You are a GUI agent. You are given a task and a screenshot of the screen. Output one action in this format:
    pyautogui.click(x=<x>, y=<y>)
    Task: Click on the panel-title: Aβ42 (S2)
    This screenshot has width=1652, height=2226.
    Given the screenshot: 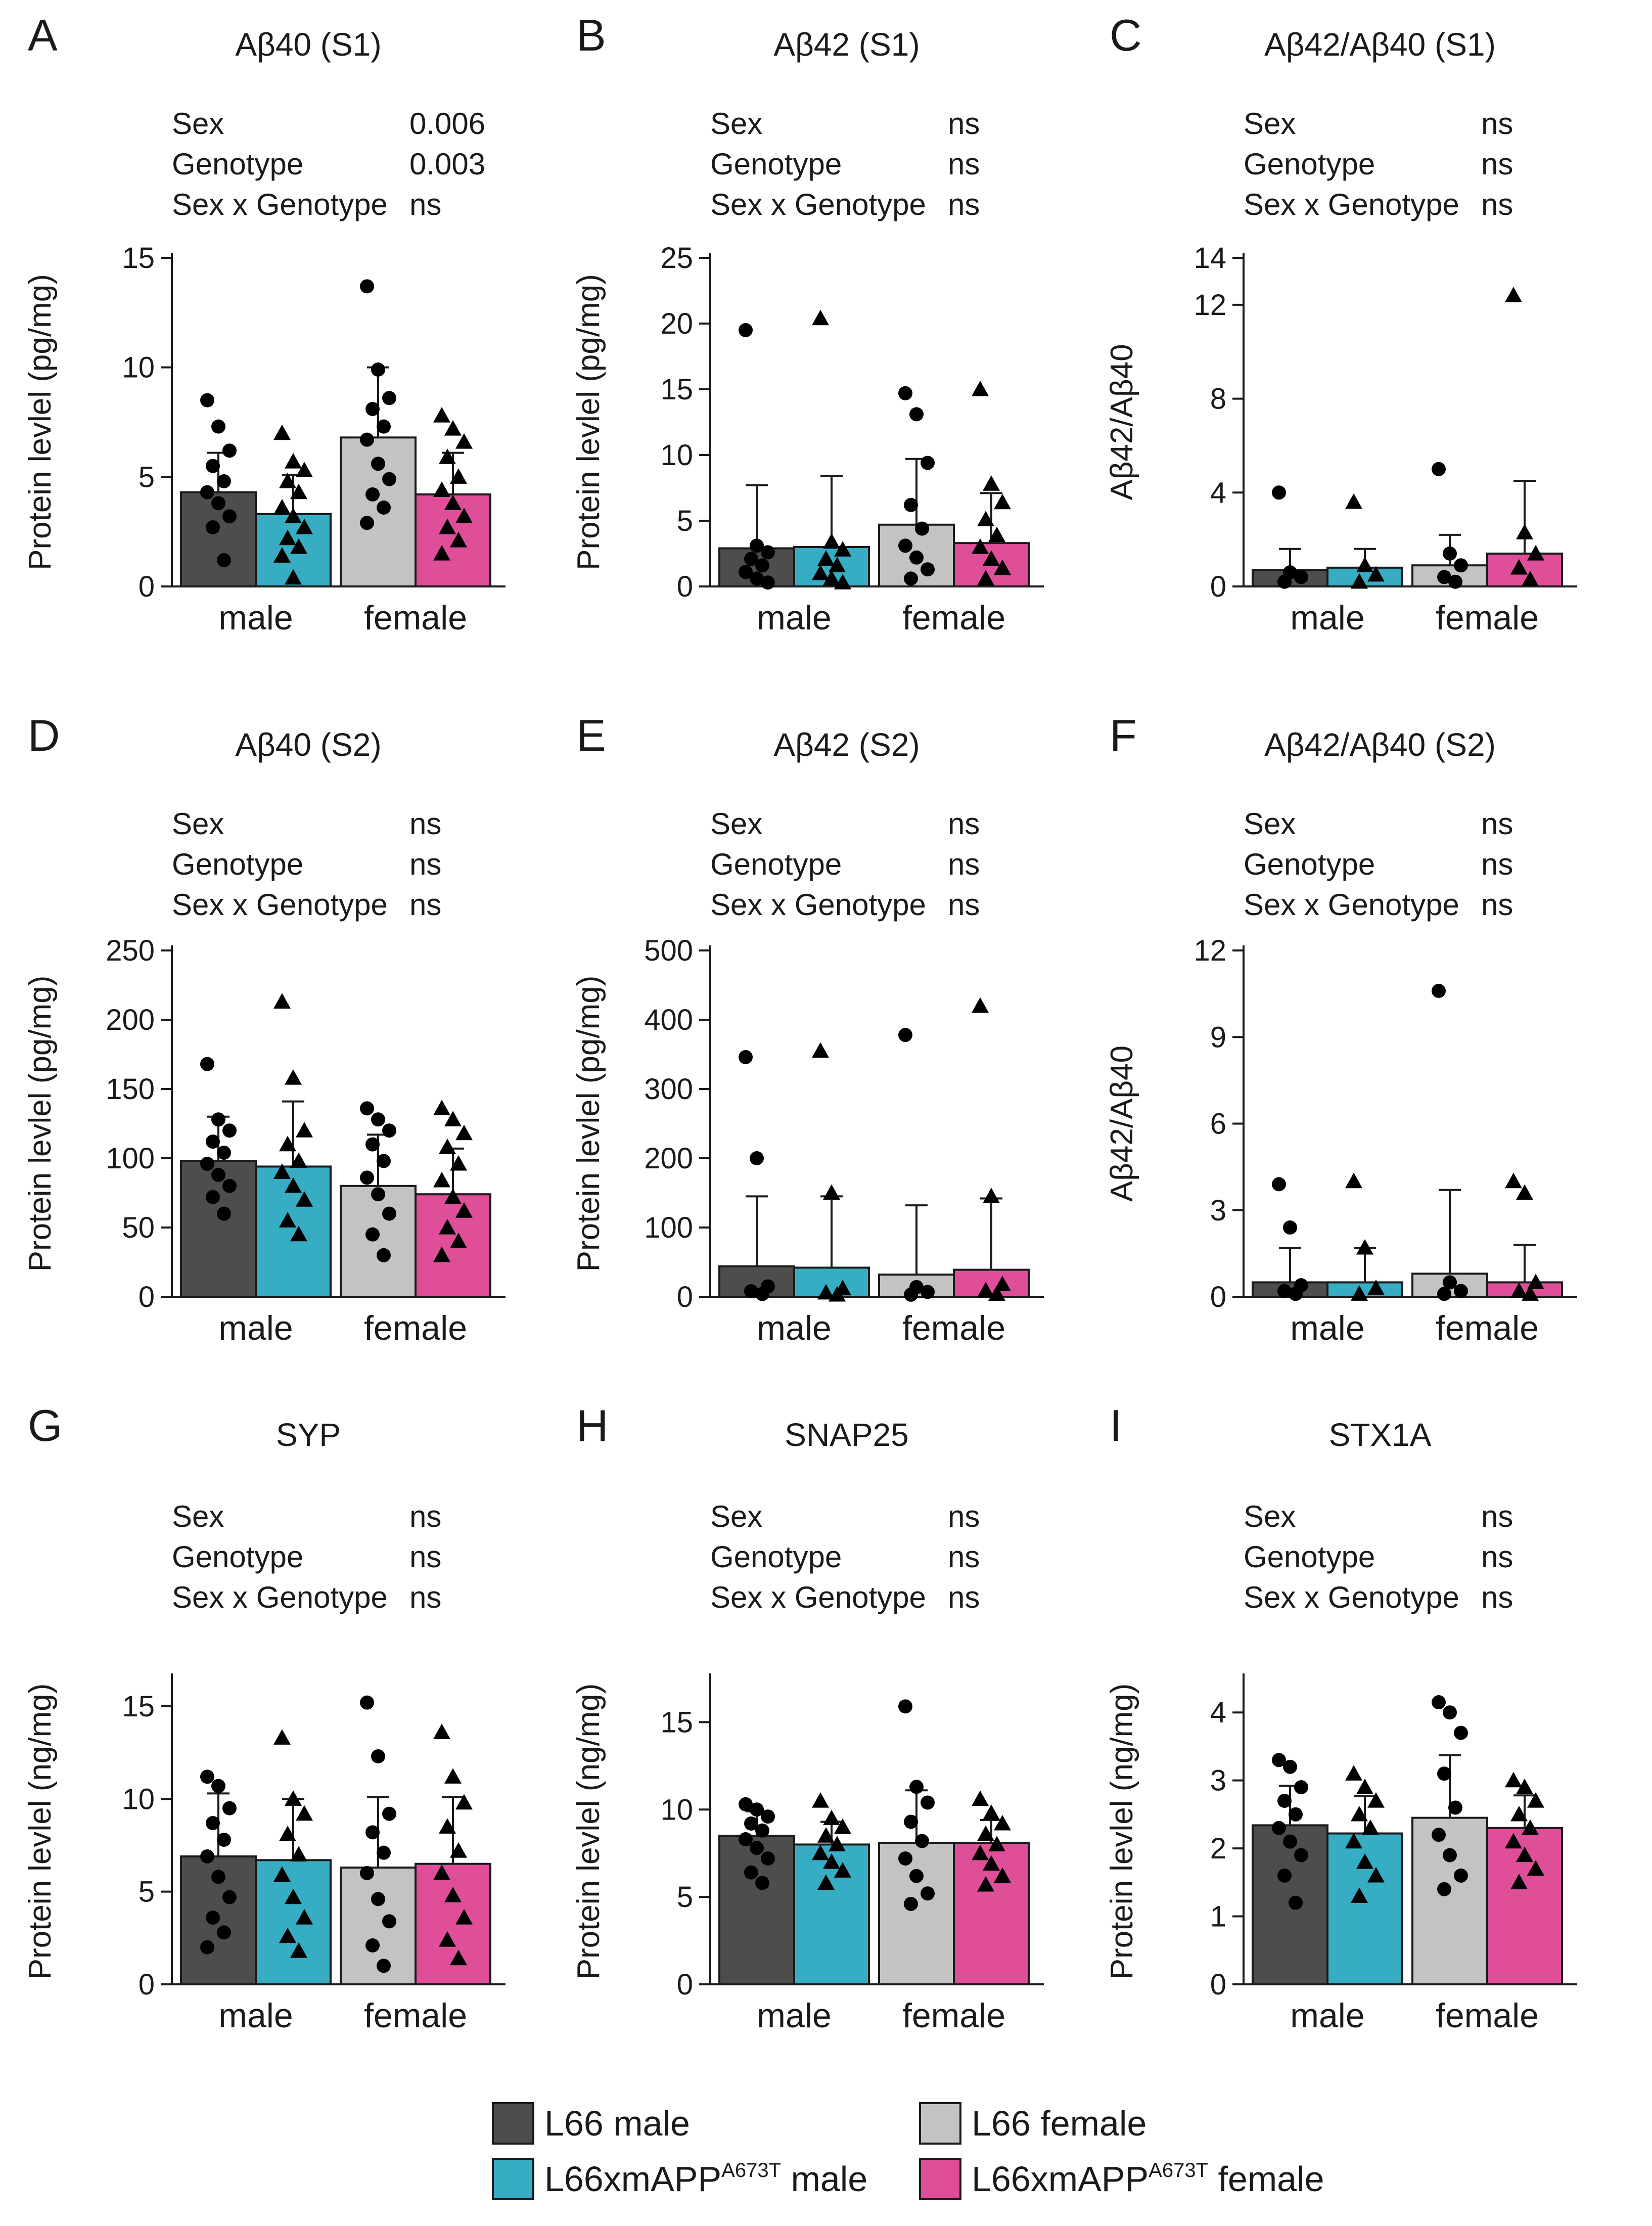 What is the action you would take?
    pyautogui.click(x=847, y=744)
    